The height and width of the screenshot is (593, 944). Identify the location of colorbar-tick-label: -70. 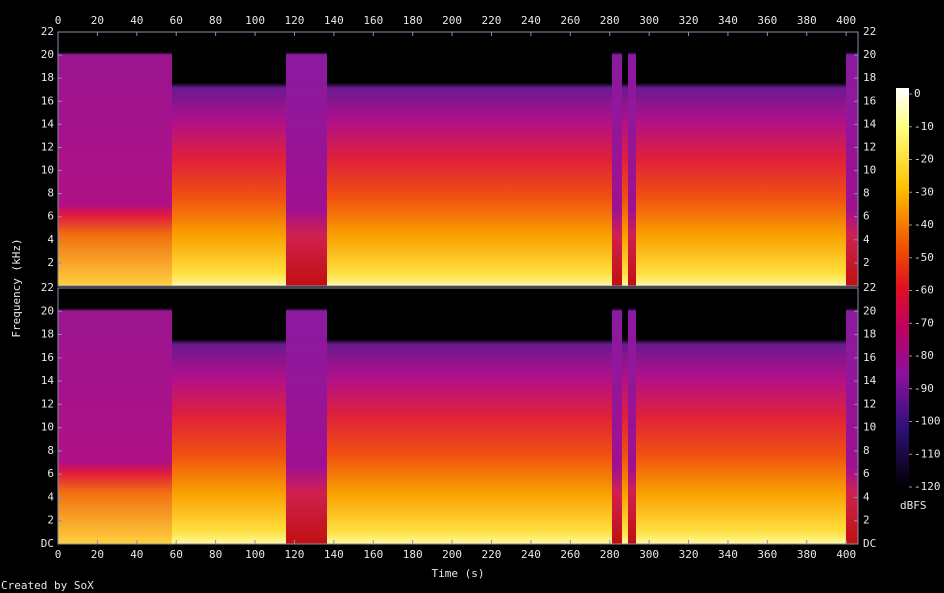
(924, 322).